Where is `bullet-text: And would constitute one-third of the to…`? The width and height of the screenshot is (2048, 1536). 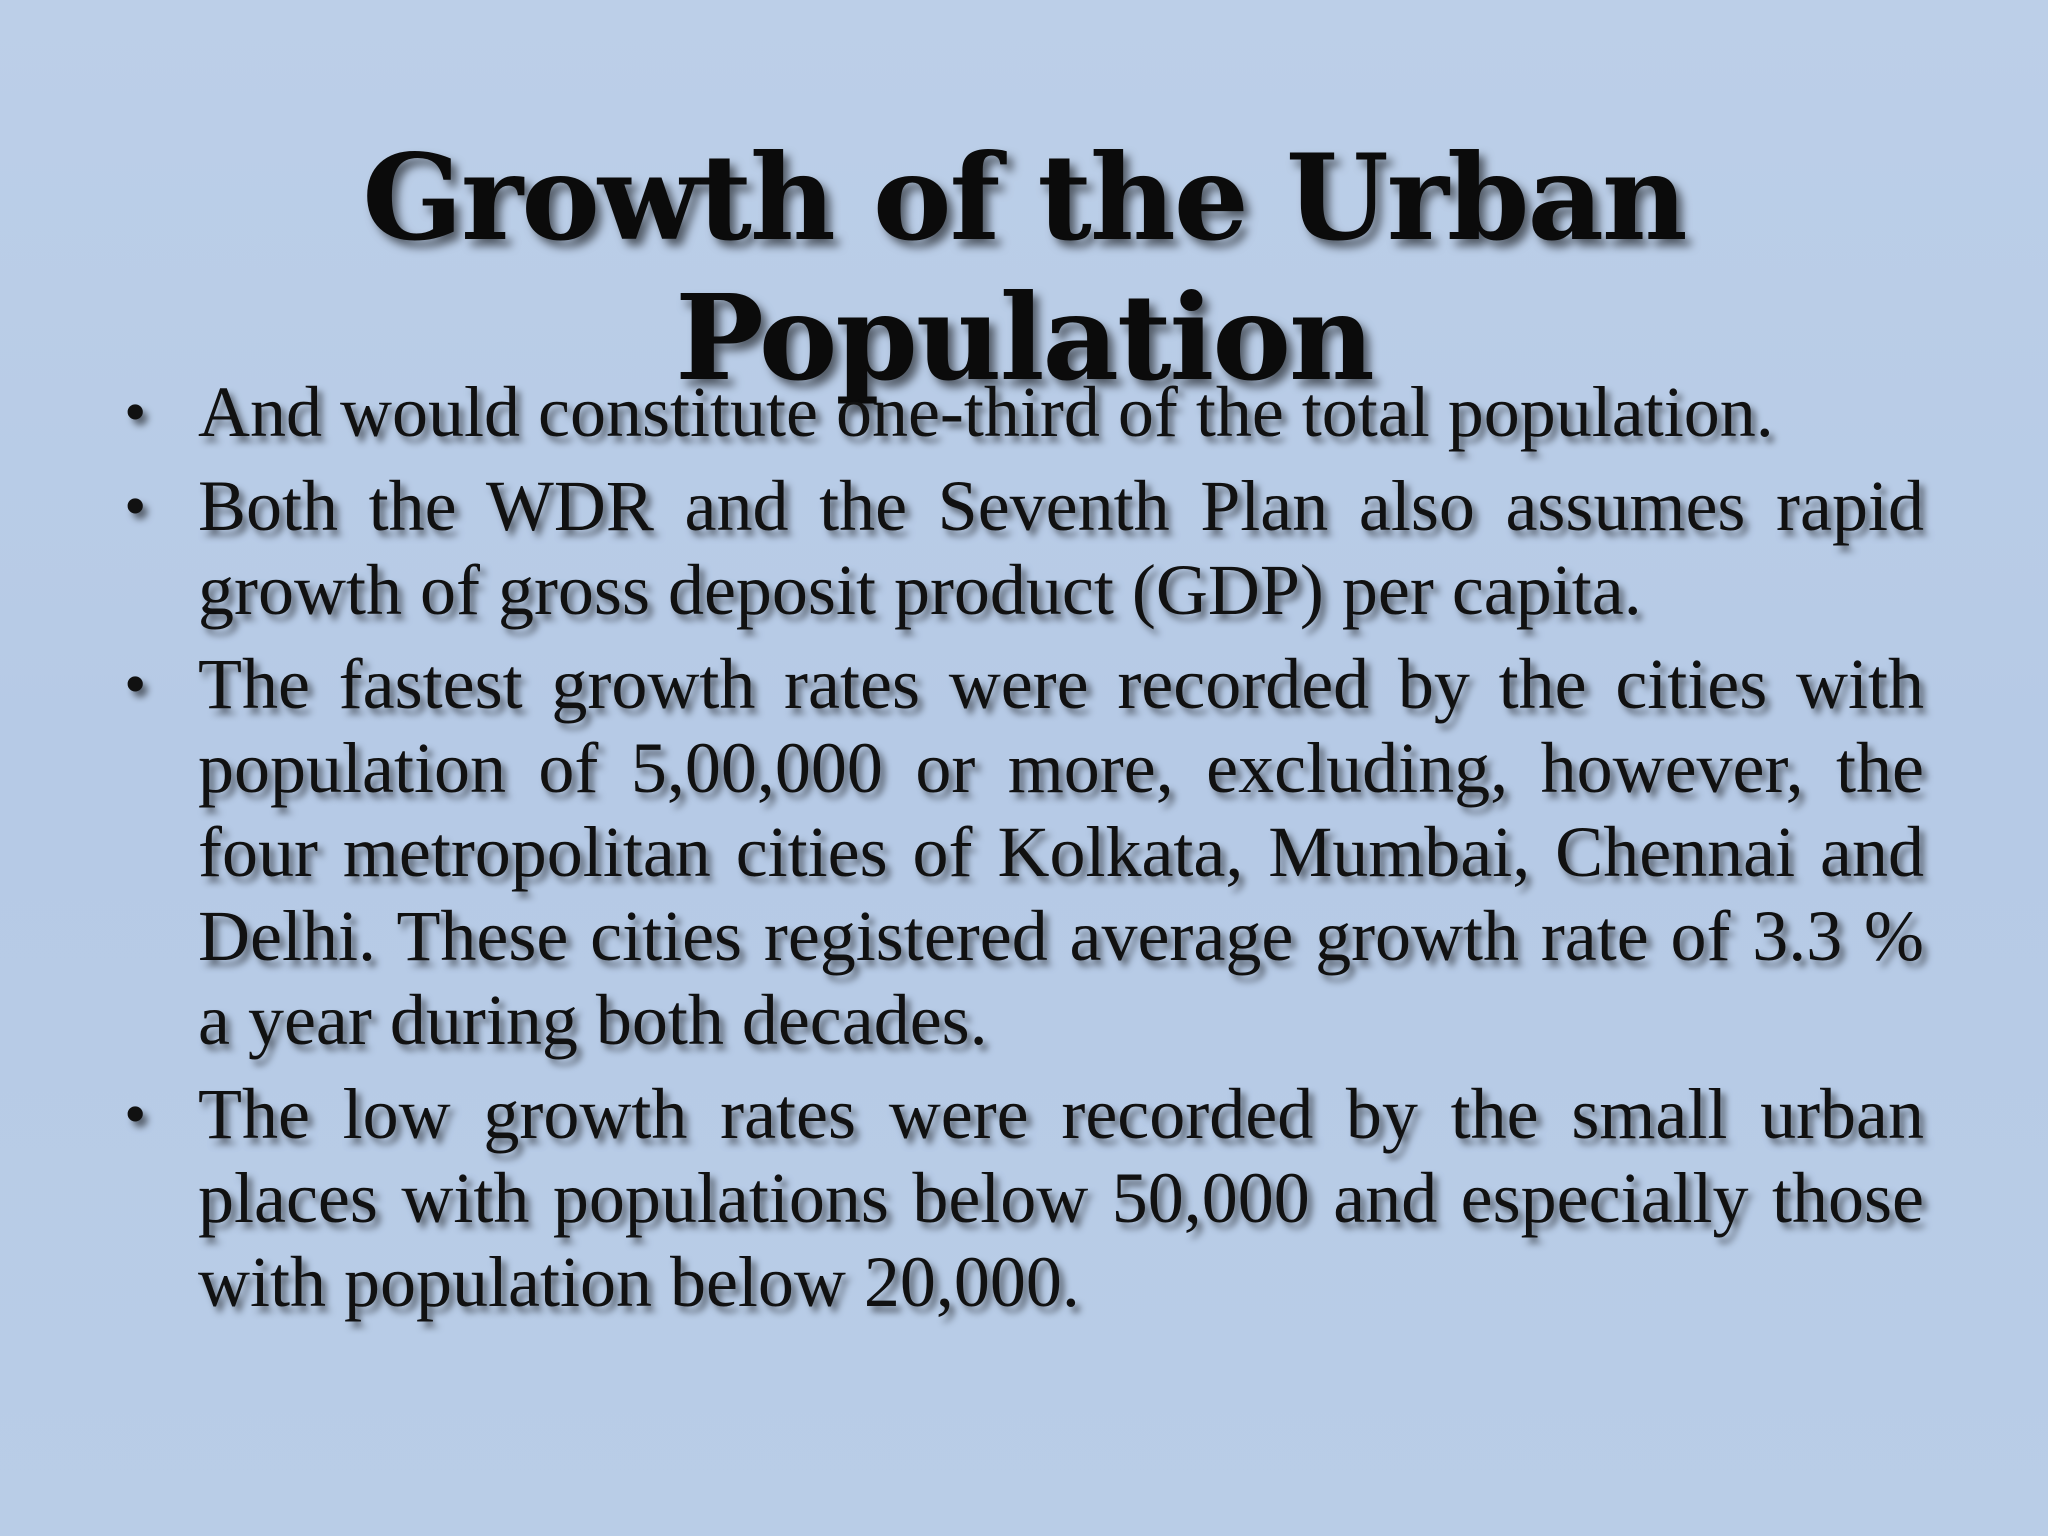
bullet-text: And would constitute one-third of the to… is located at coordinates (986, 412).